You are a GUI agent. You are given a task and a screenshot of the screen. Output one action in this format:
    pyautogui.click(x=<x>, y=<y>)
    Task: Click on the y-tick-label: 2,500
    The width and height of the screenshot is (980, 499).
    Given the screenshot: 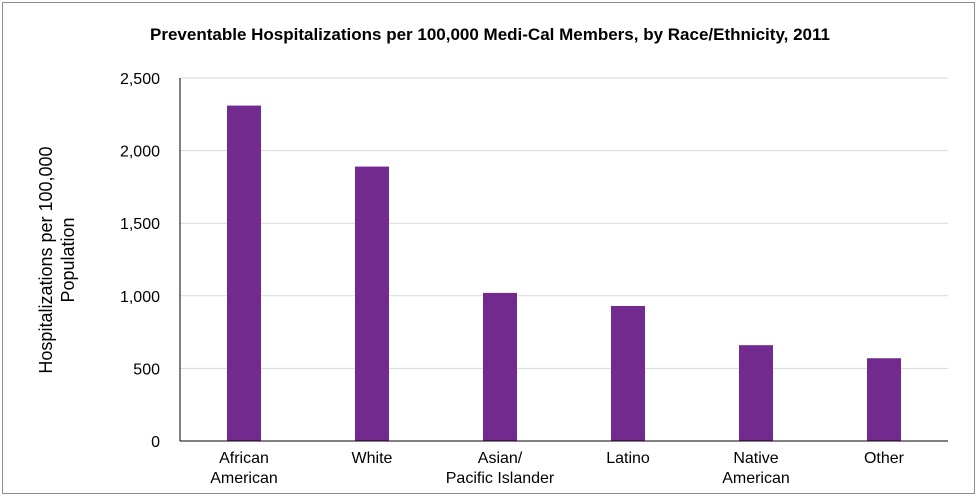 What is the action you would take?
    pyautogui.click(x=140, y=79)
    